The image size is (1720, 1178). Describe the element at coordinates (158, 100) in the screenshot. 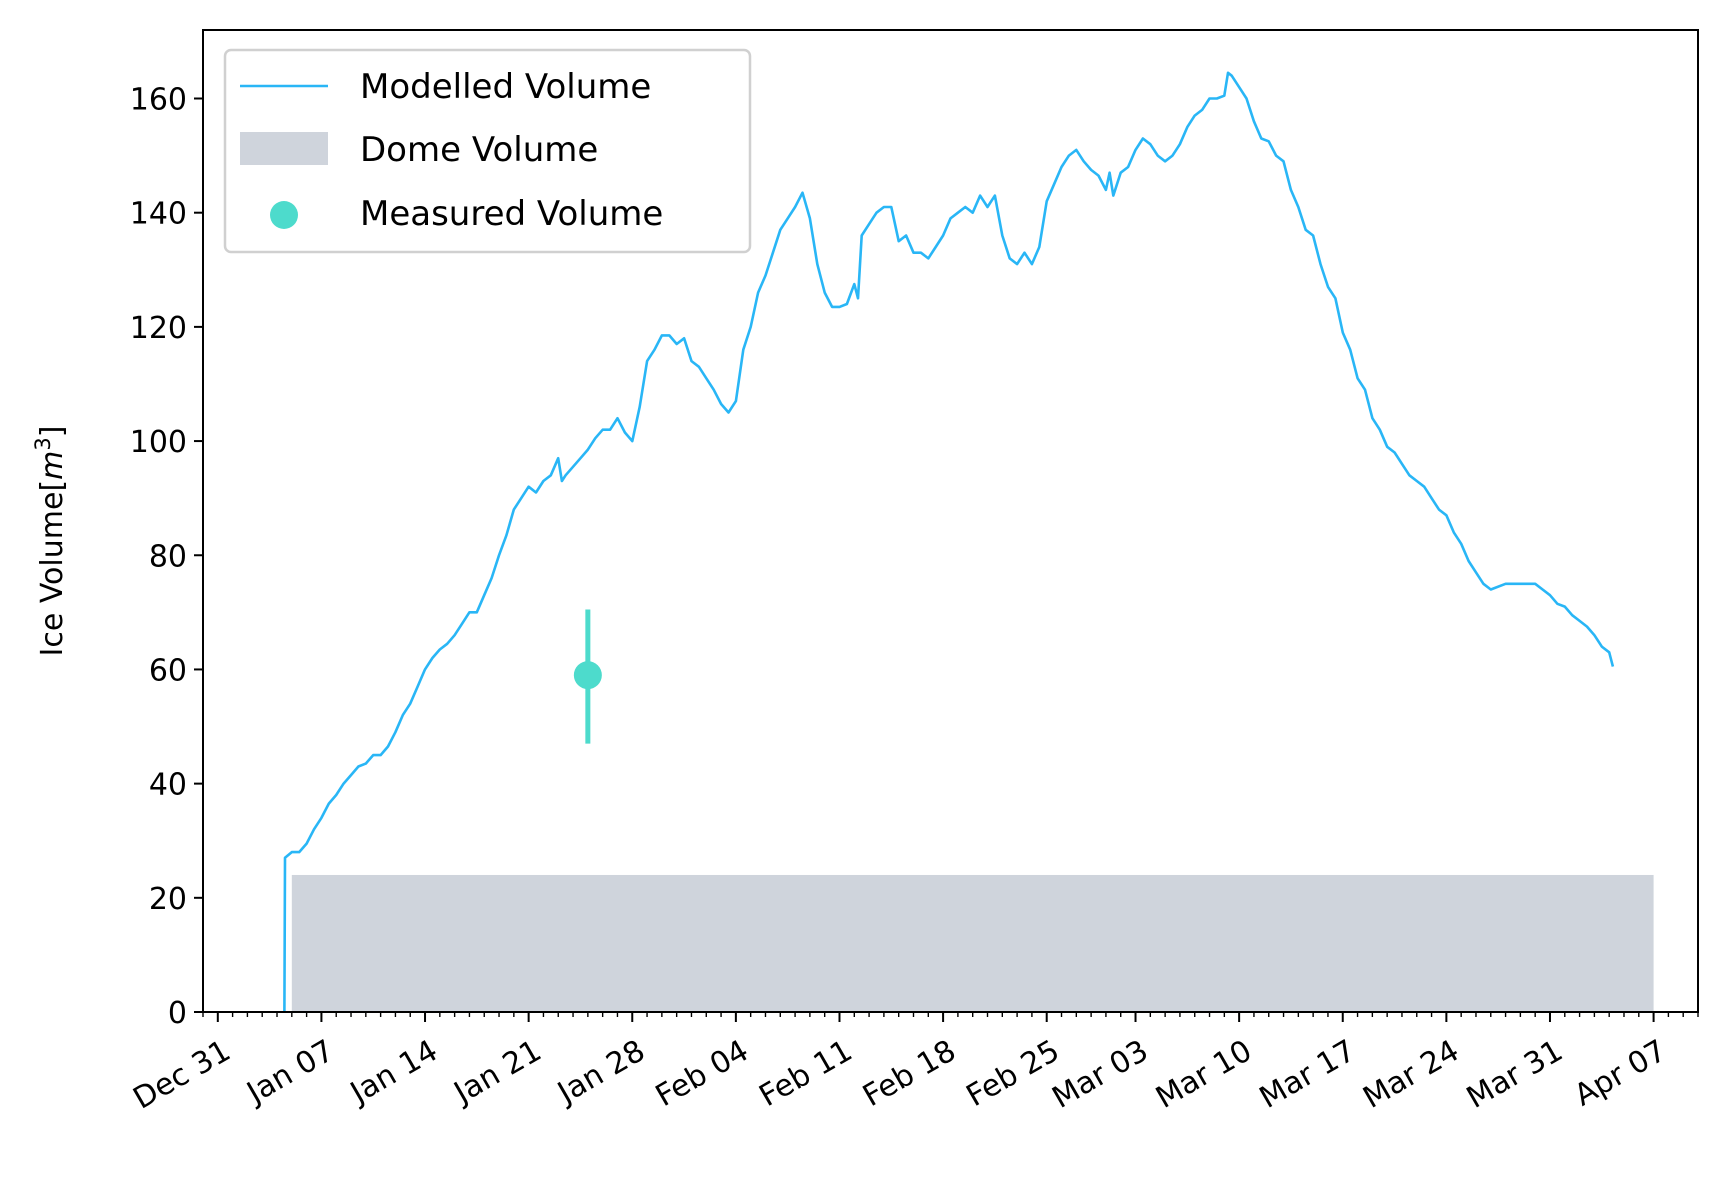

I see `y-tick-label: 160` at that location.